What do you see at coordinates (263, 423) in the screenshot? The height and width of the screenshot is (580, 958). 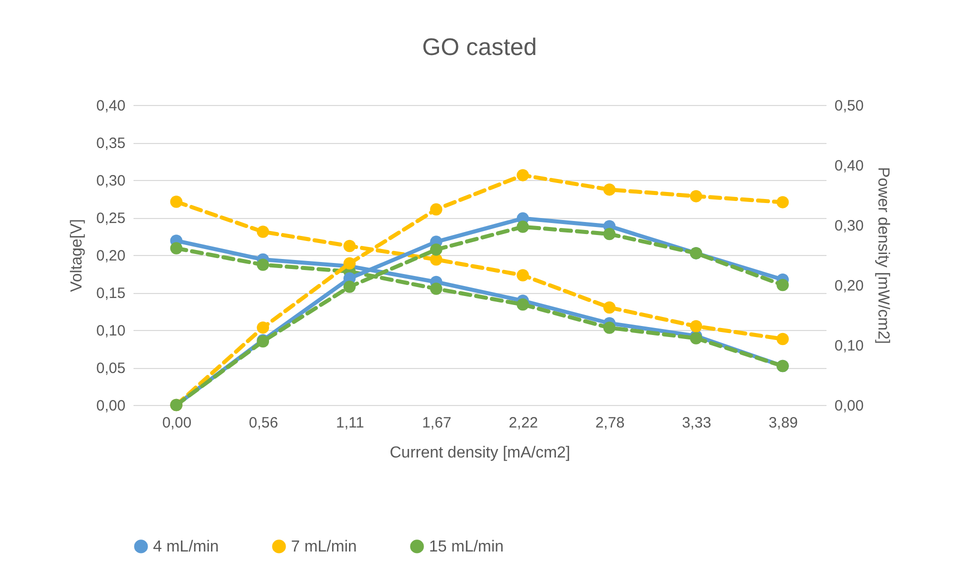 I see `x-tick-label: 0,56` at bounding box center [263, 423].